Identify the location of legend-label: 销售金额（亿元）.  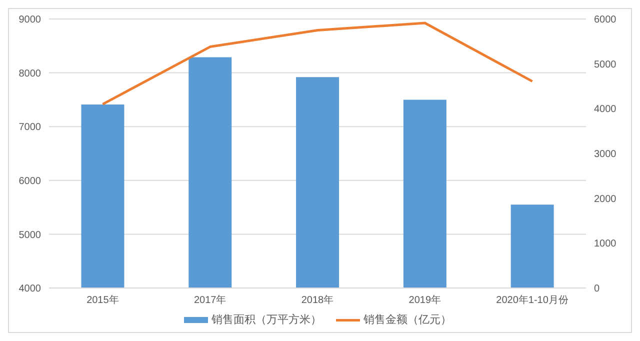
(407, 319).